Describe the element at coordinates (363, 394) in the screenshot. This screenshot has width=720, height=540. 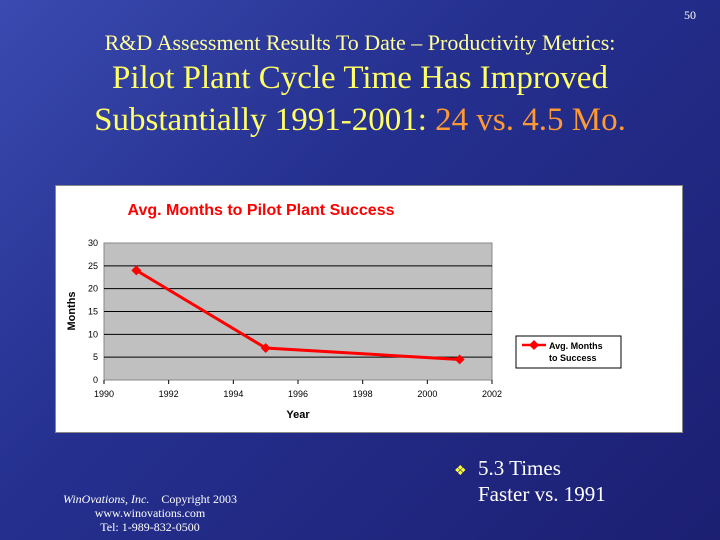
I see `x-tick-label: 1998` at that location.